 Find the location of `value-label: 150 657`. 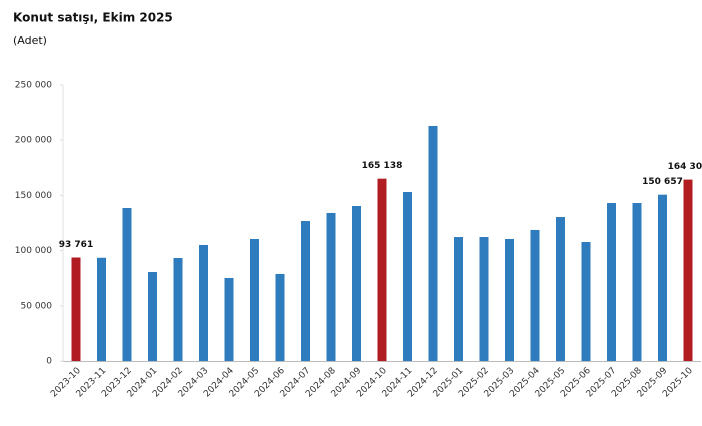

value-label: 150 657 is located at coordinates (662, 182).